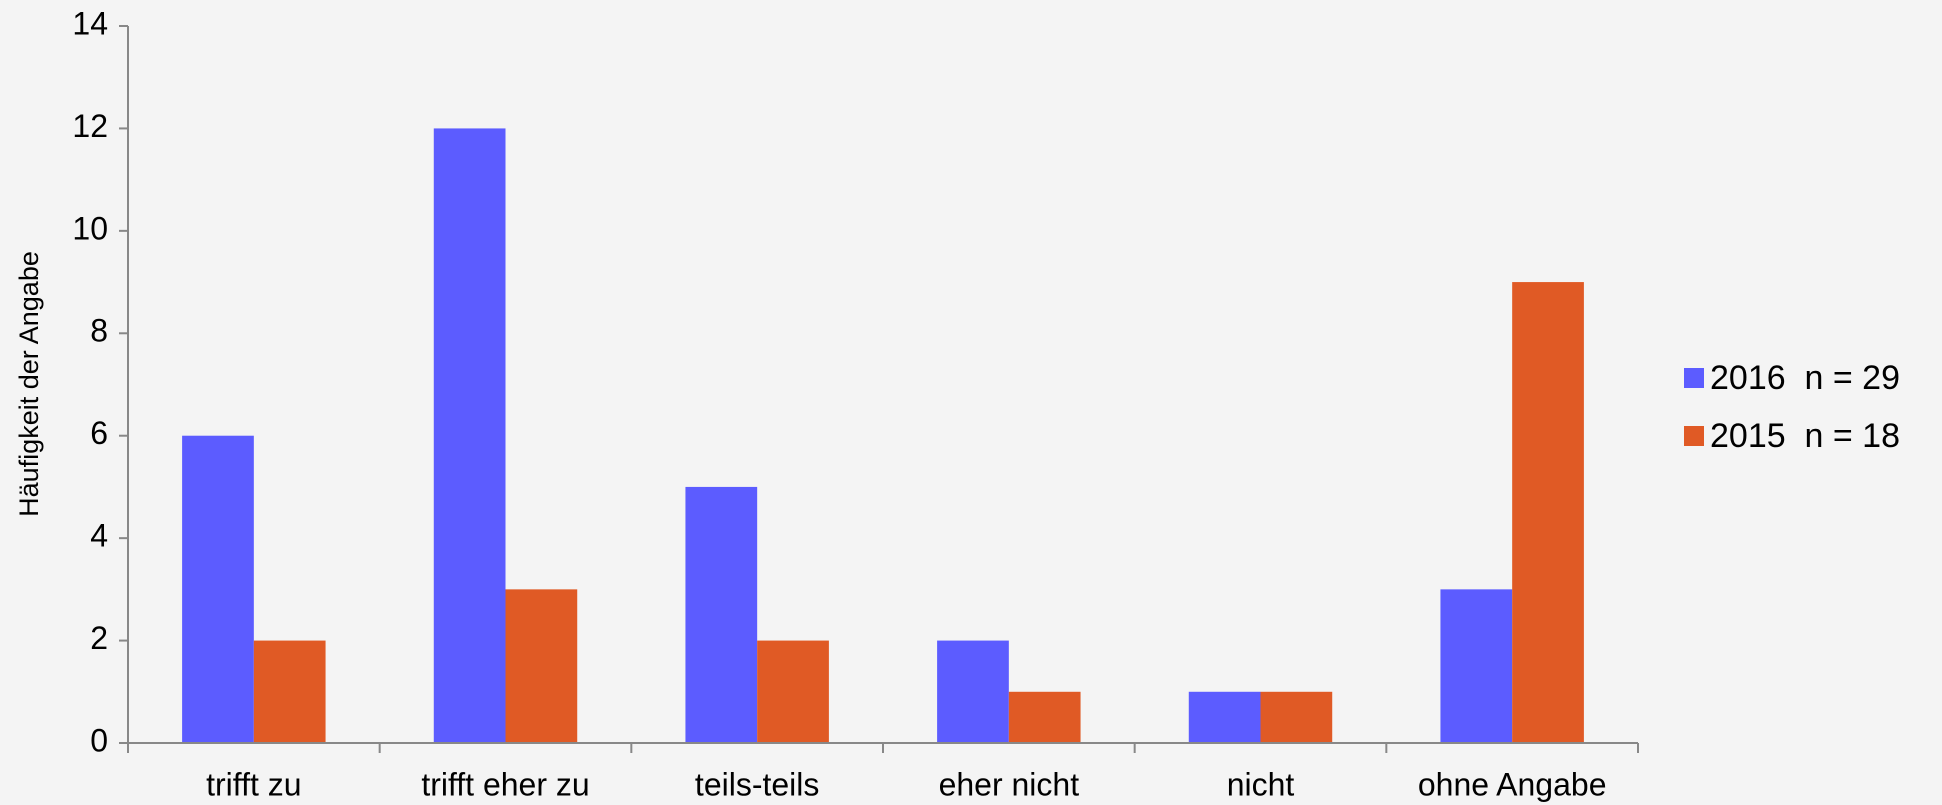 The height and width of the screenshot is (805, 1942). Describe the element at coordinates (1805, 436) in the screenshot. I see `legend-label: 2015 n = 18` at that location.